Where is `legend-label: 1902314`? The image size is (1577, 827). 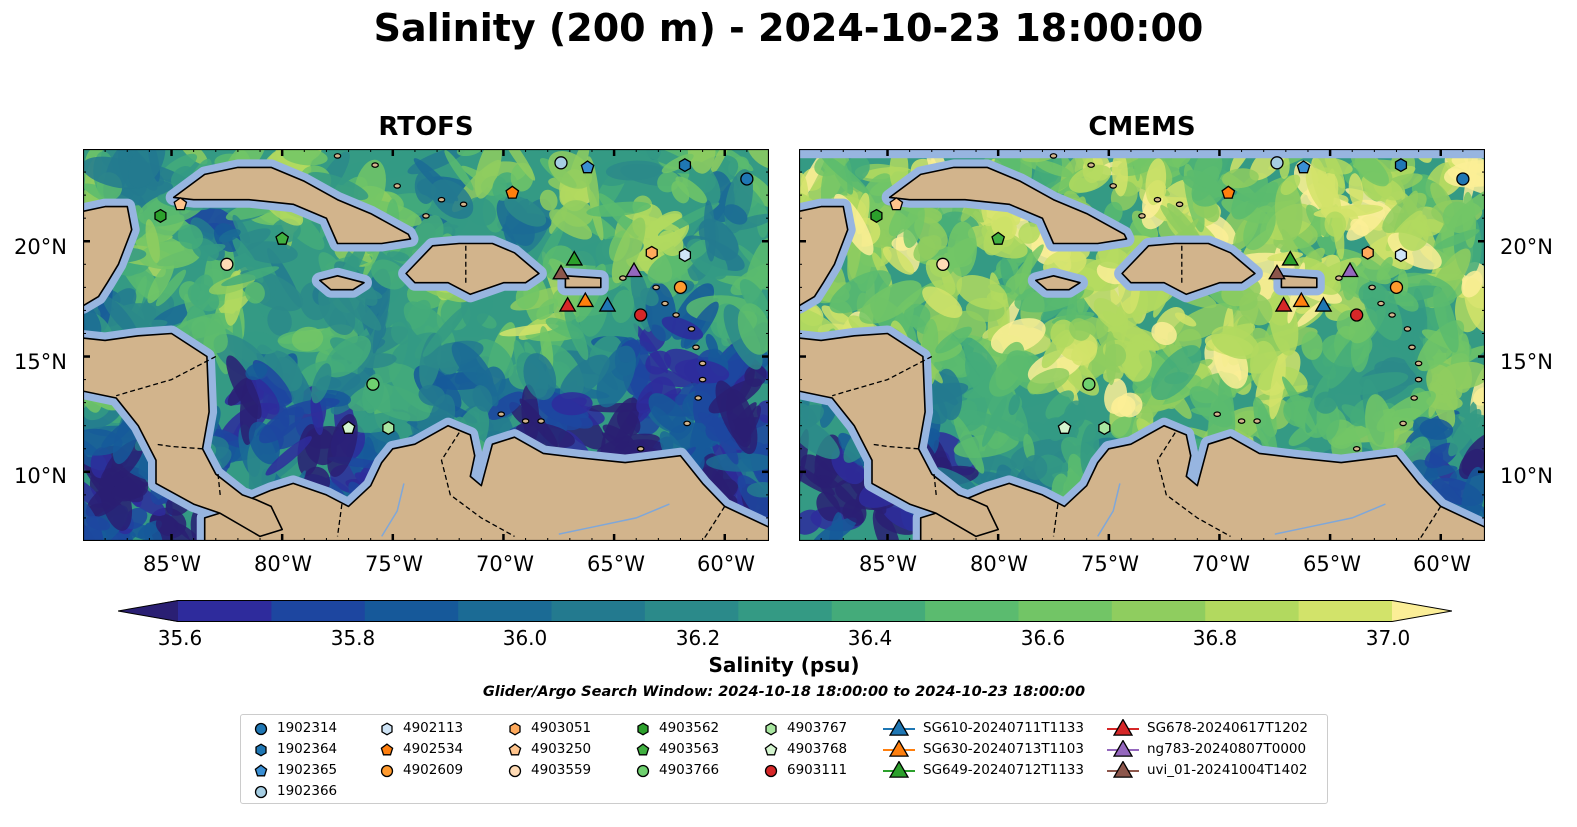
legend-label: 1902314 is located at coordinates (307, 728).